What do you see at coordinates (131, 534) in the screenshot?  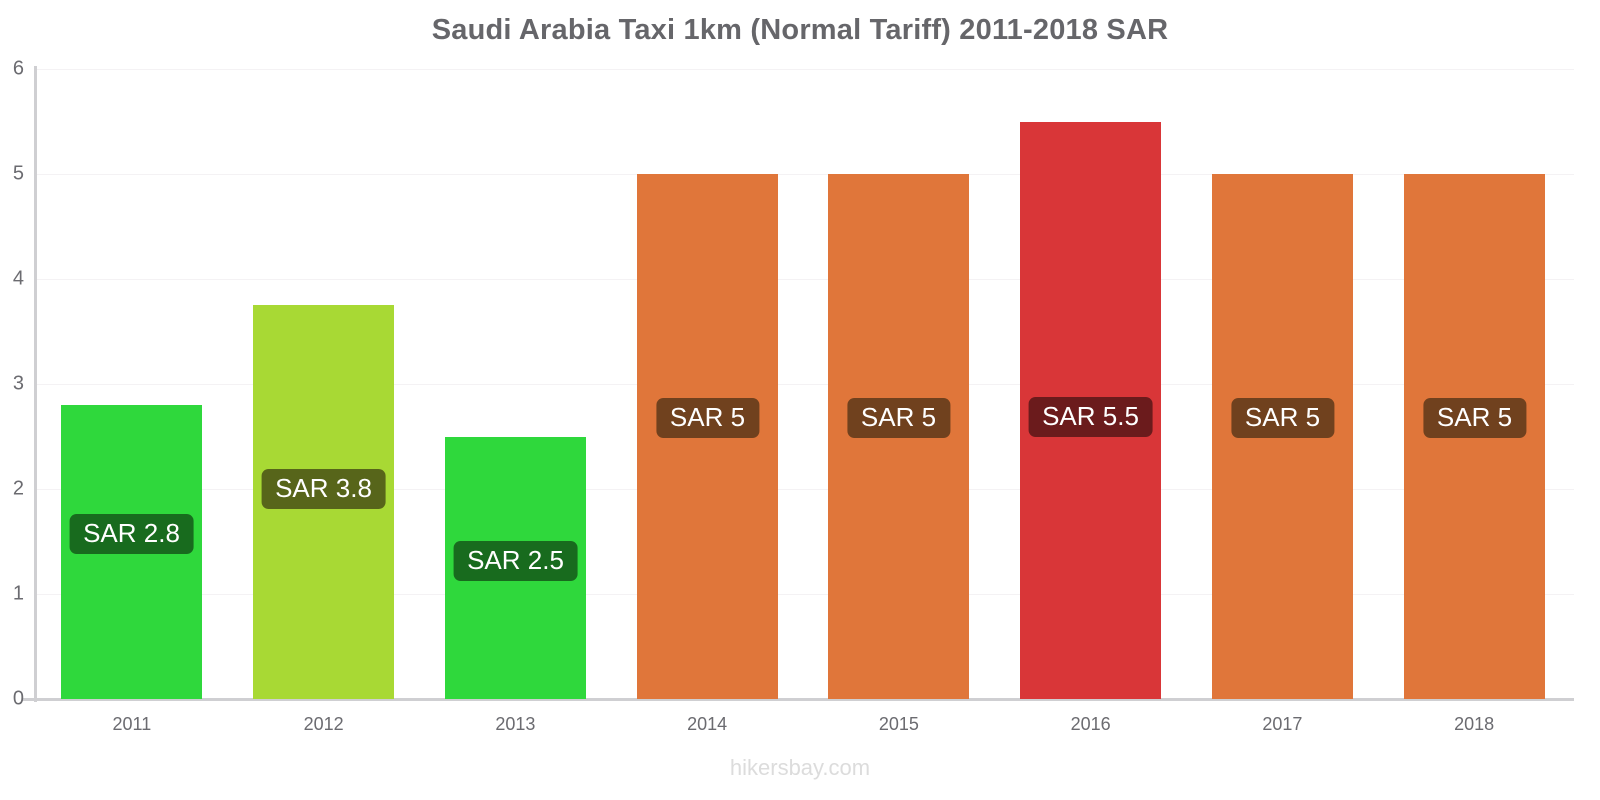 I see `bar-value-label: SAR 2.8` at bounding box center [131, 534].